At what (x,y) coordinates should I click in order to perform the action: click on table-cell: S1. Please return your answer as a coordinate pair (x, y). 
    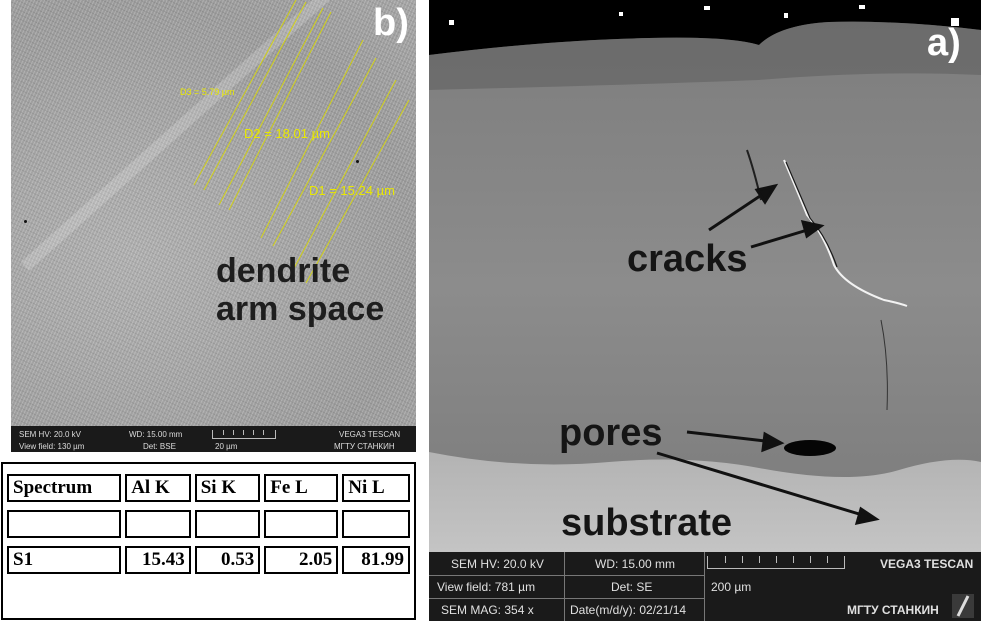
    Looking at the image, I should click on (64, 560).